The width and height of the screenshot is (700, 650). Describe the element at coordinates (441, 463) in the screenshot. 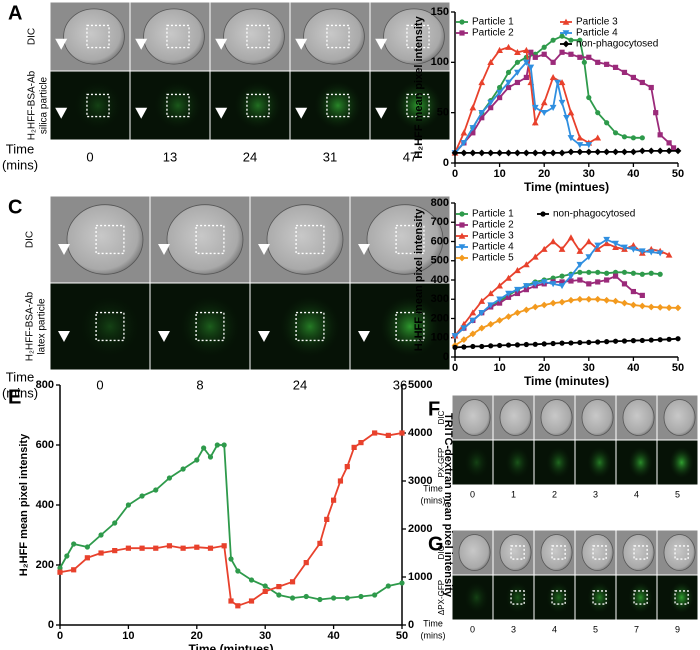

I see `row-label: PX-GFP` at that location.